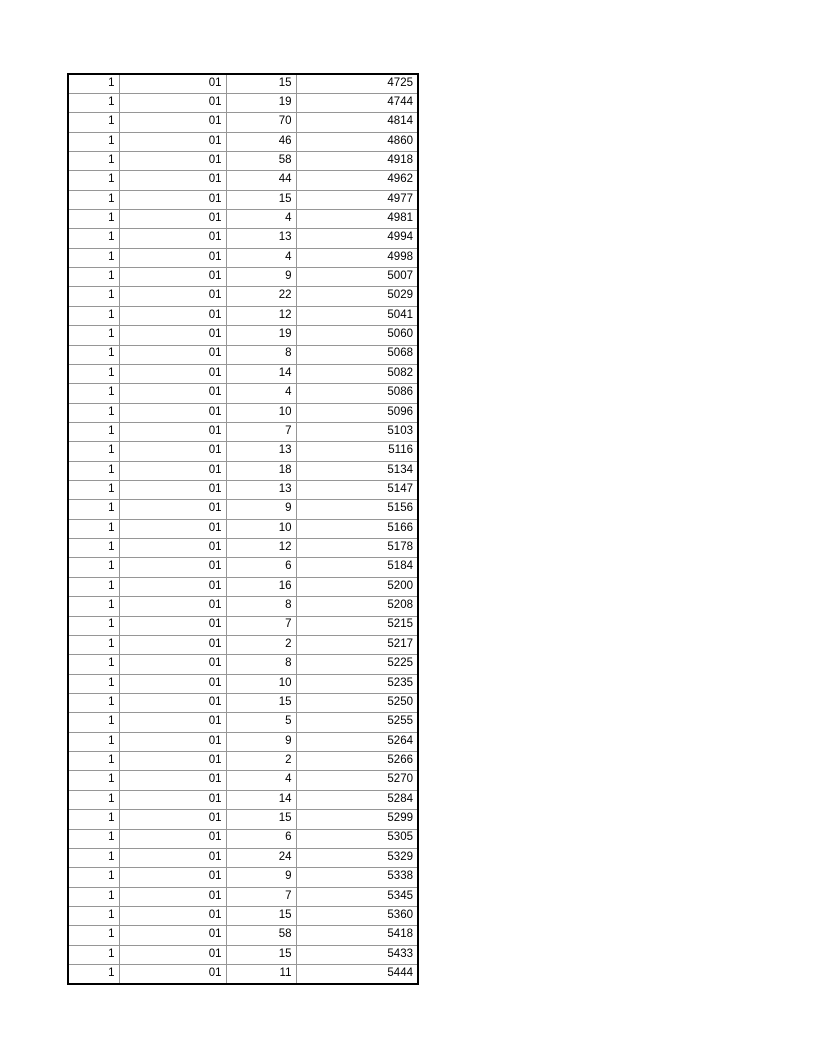 This screenshot has height=1056, width=816. Describe the element at coordinates (243, 451) in the screenshot. I see `table-row: 1 01 13 5116` at that location.